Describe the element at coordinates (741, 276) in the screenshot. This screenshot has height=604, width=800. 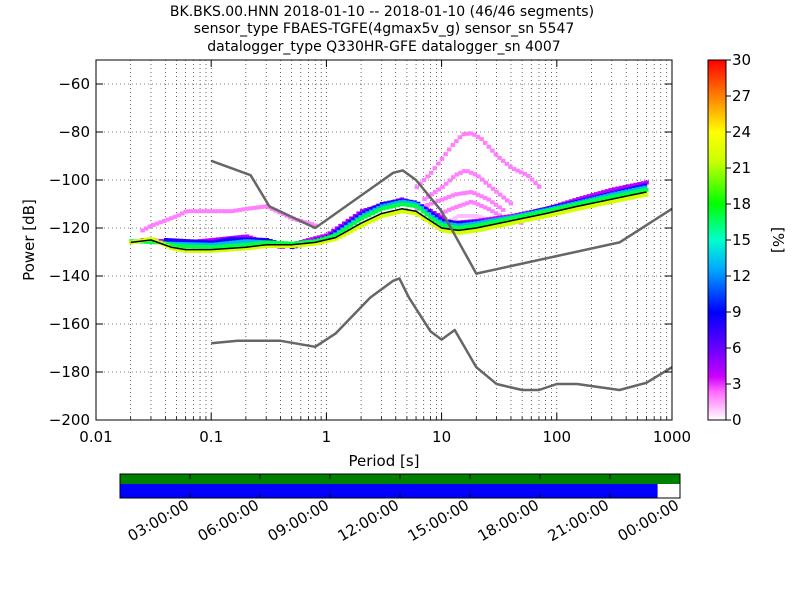
I see `colorbar-tick-label: 12` at that location.